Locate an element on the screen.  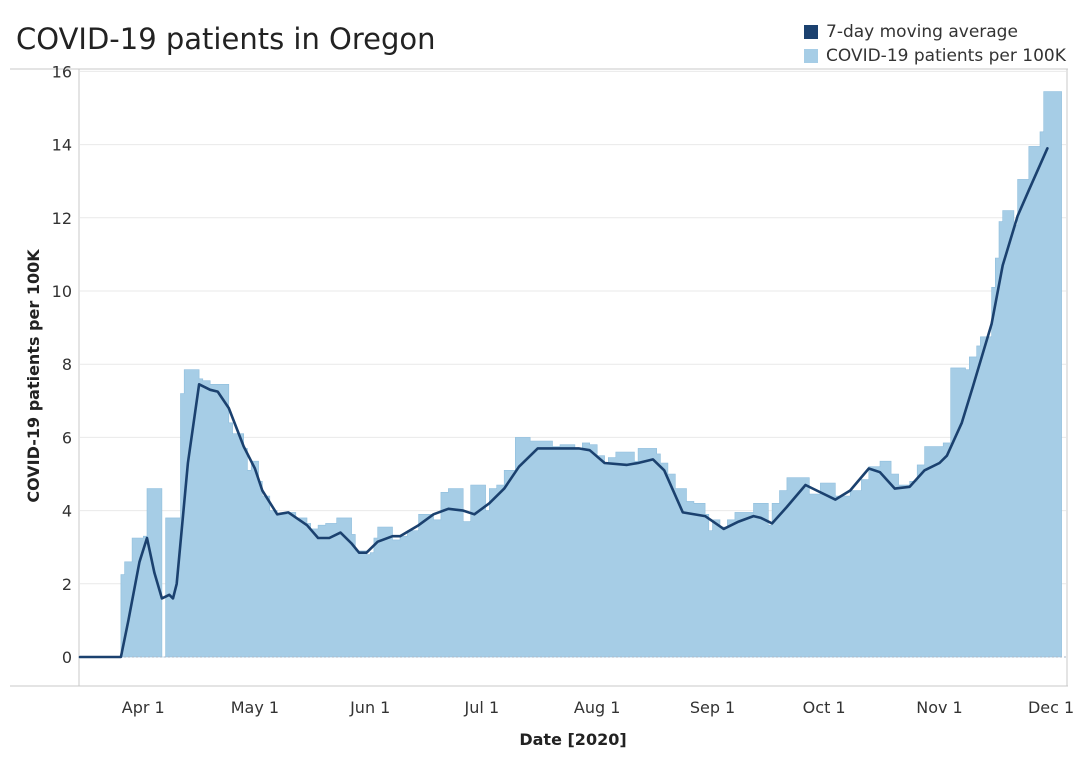
y-tick-label-16: 16 is located at coordinates (62, 71).